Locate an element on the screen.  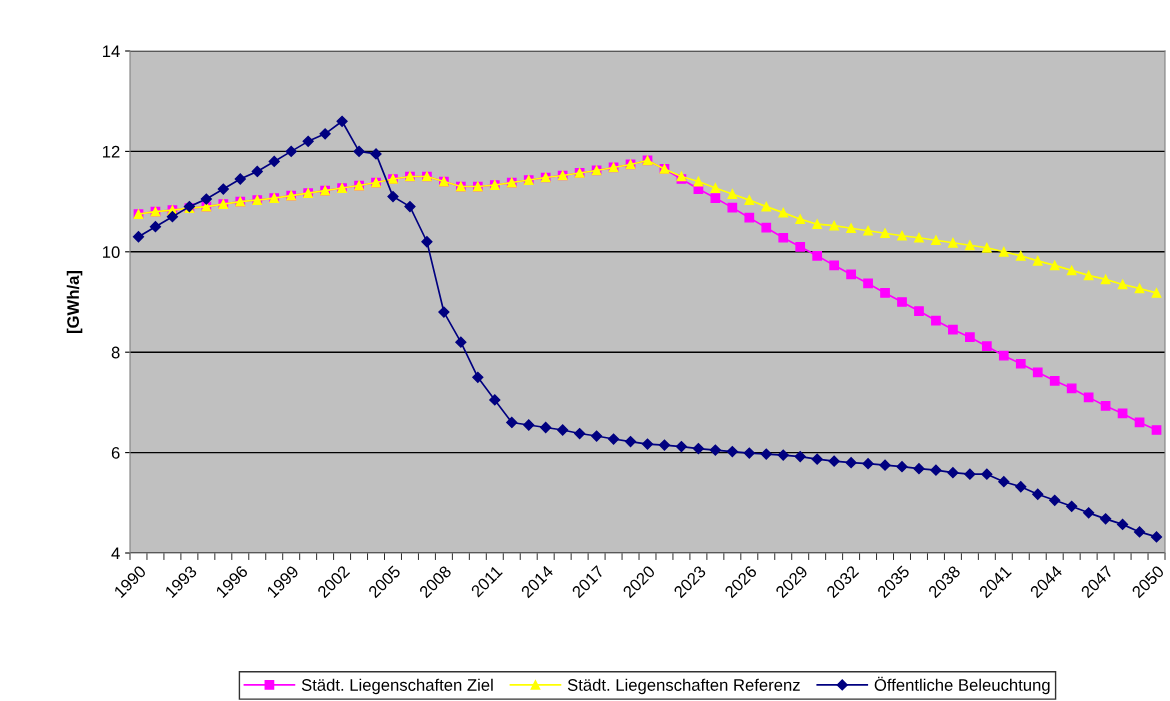
y-axis-title: [GWh/a] is located at coordinates (74, 302).